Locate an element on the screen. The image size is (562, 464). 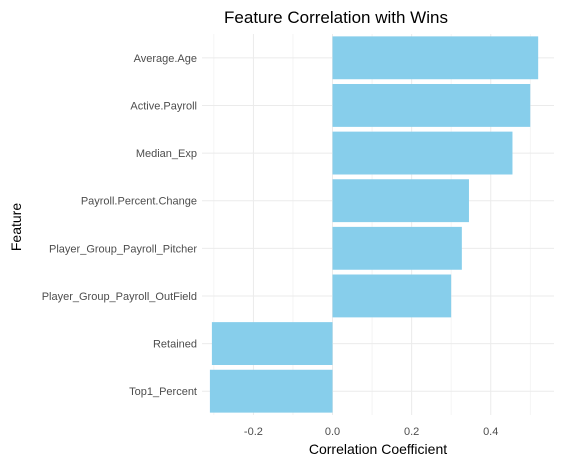
bar-active-payroll is located at coordinates (431, 105).